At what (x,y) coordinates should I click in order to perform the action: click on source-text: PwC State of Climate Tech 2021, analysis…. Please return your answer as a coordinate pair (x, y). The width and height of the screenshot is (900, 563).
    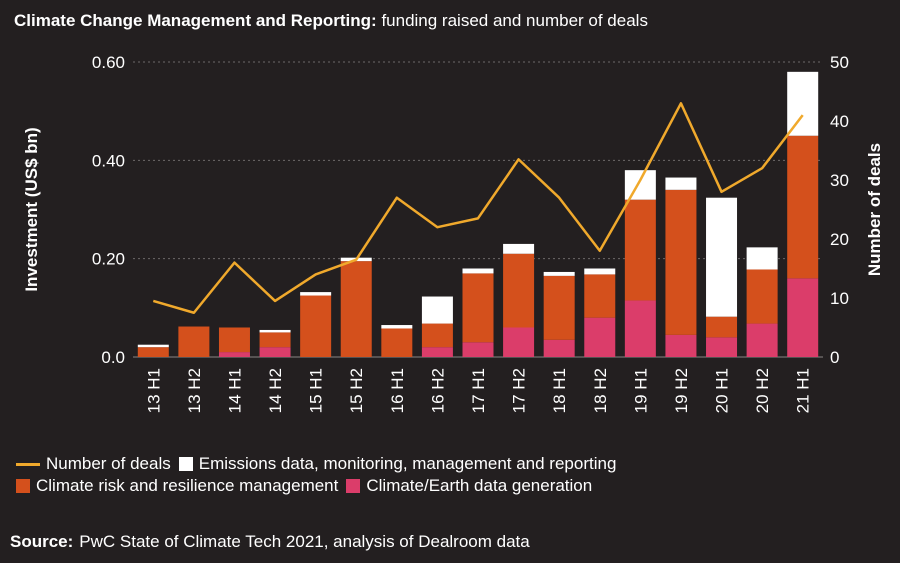
    Looking at the image, I should click on (304, 541).